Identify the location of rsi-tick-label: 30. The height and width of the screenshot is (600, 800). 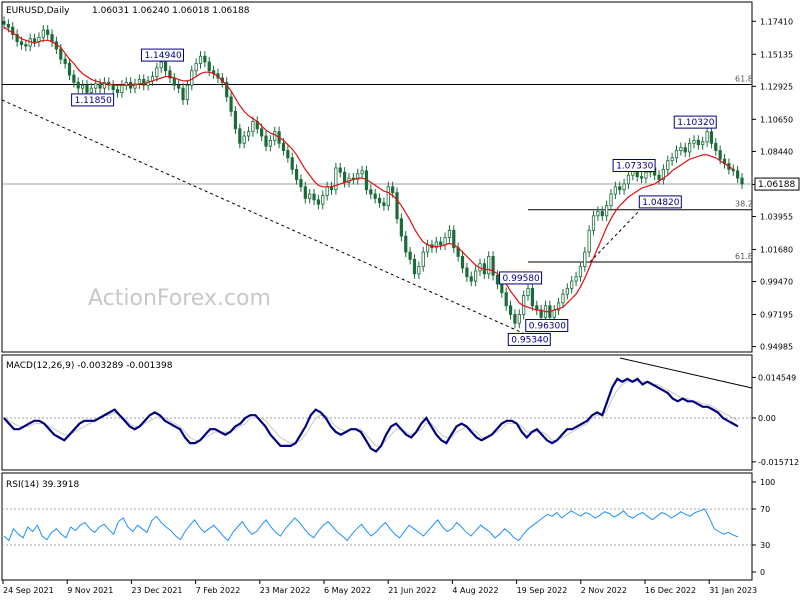
(765, 545).